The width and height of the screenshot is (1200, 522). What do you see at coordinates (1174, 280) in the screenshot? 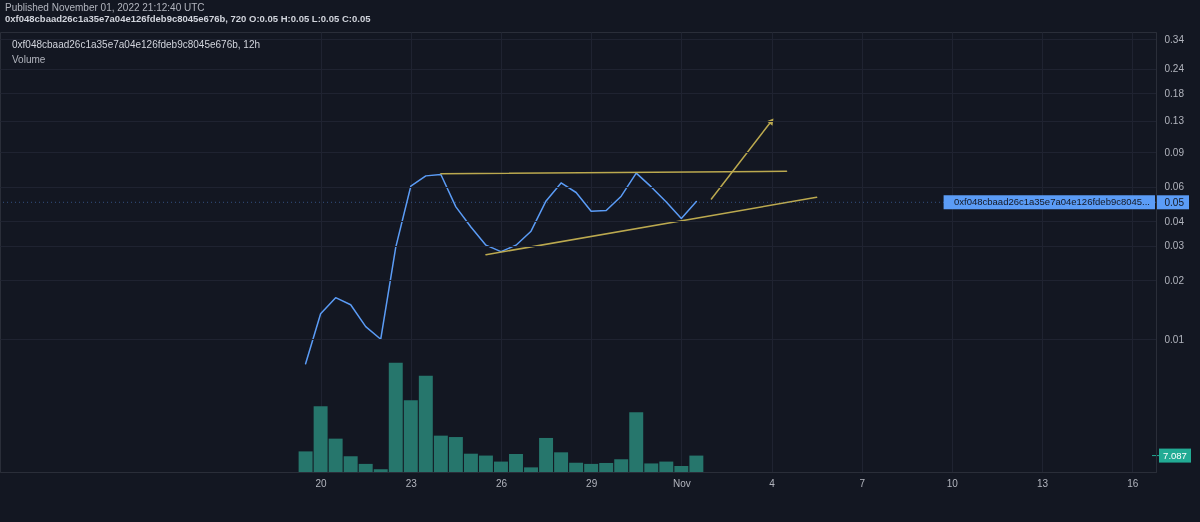
I see `y-tick-label: 0.02` at bounding box center [1174, 280].